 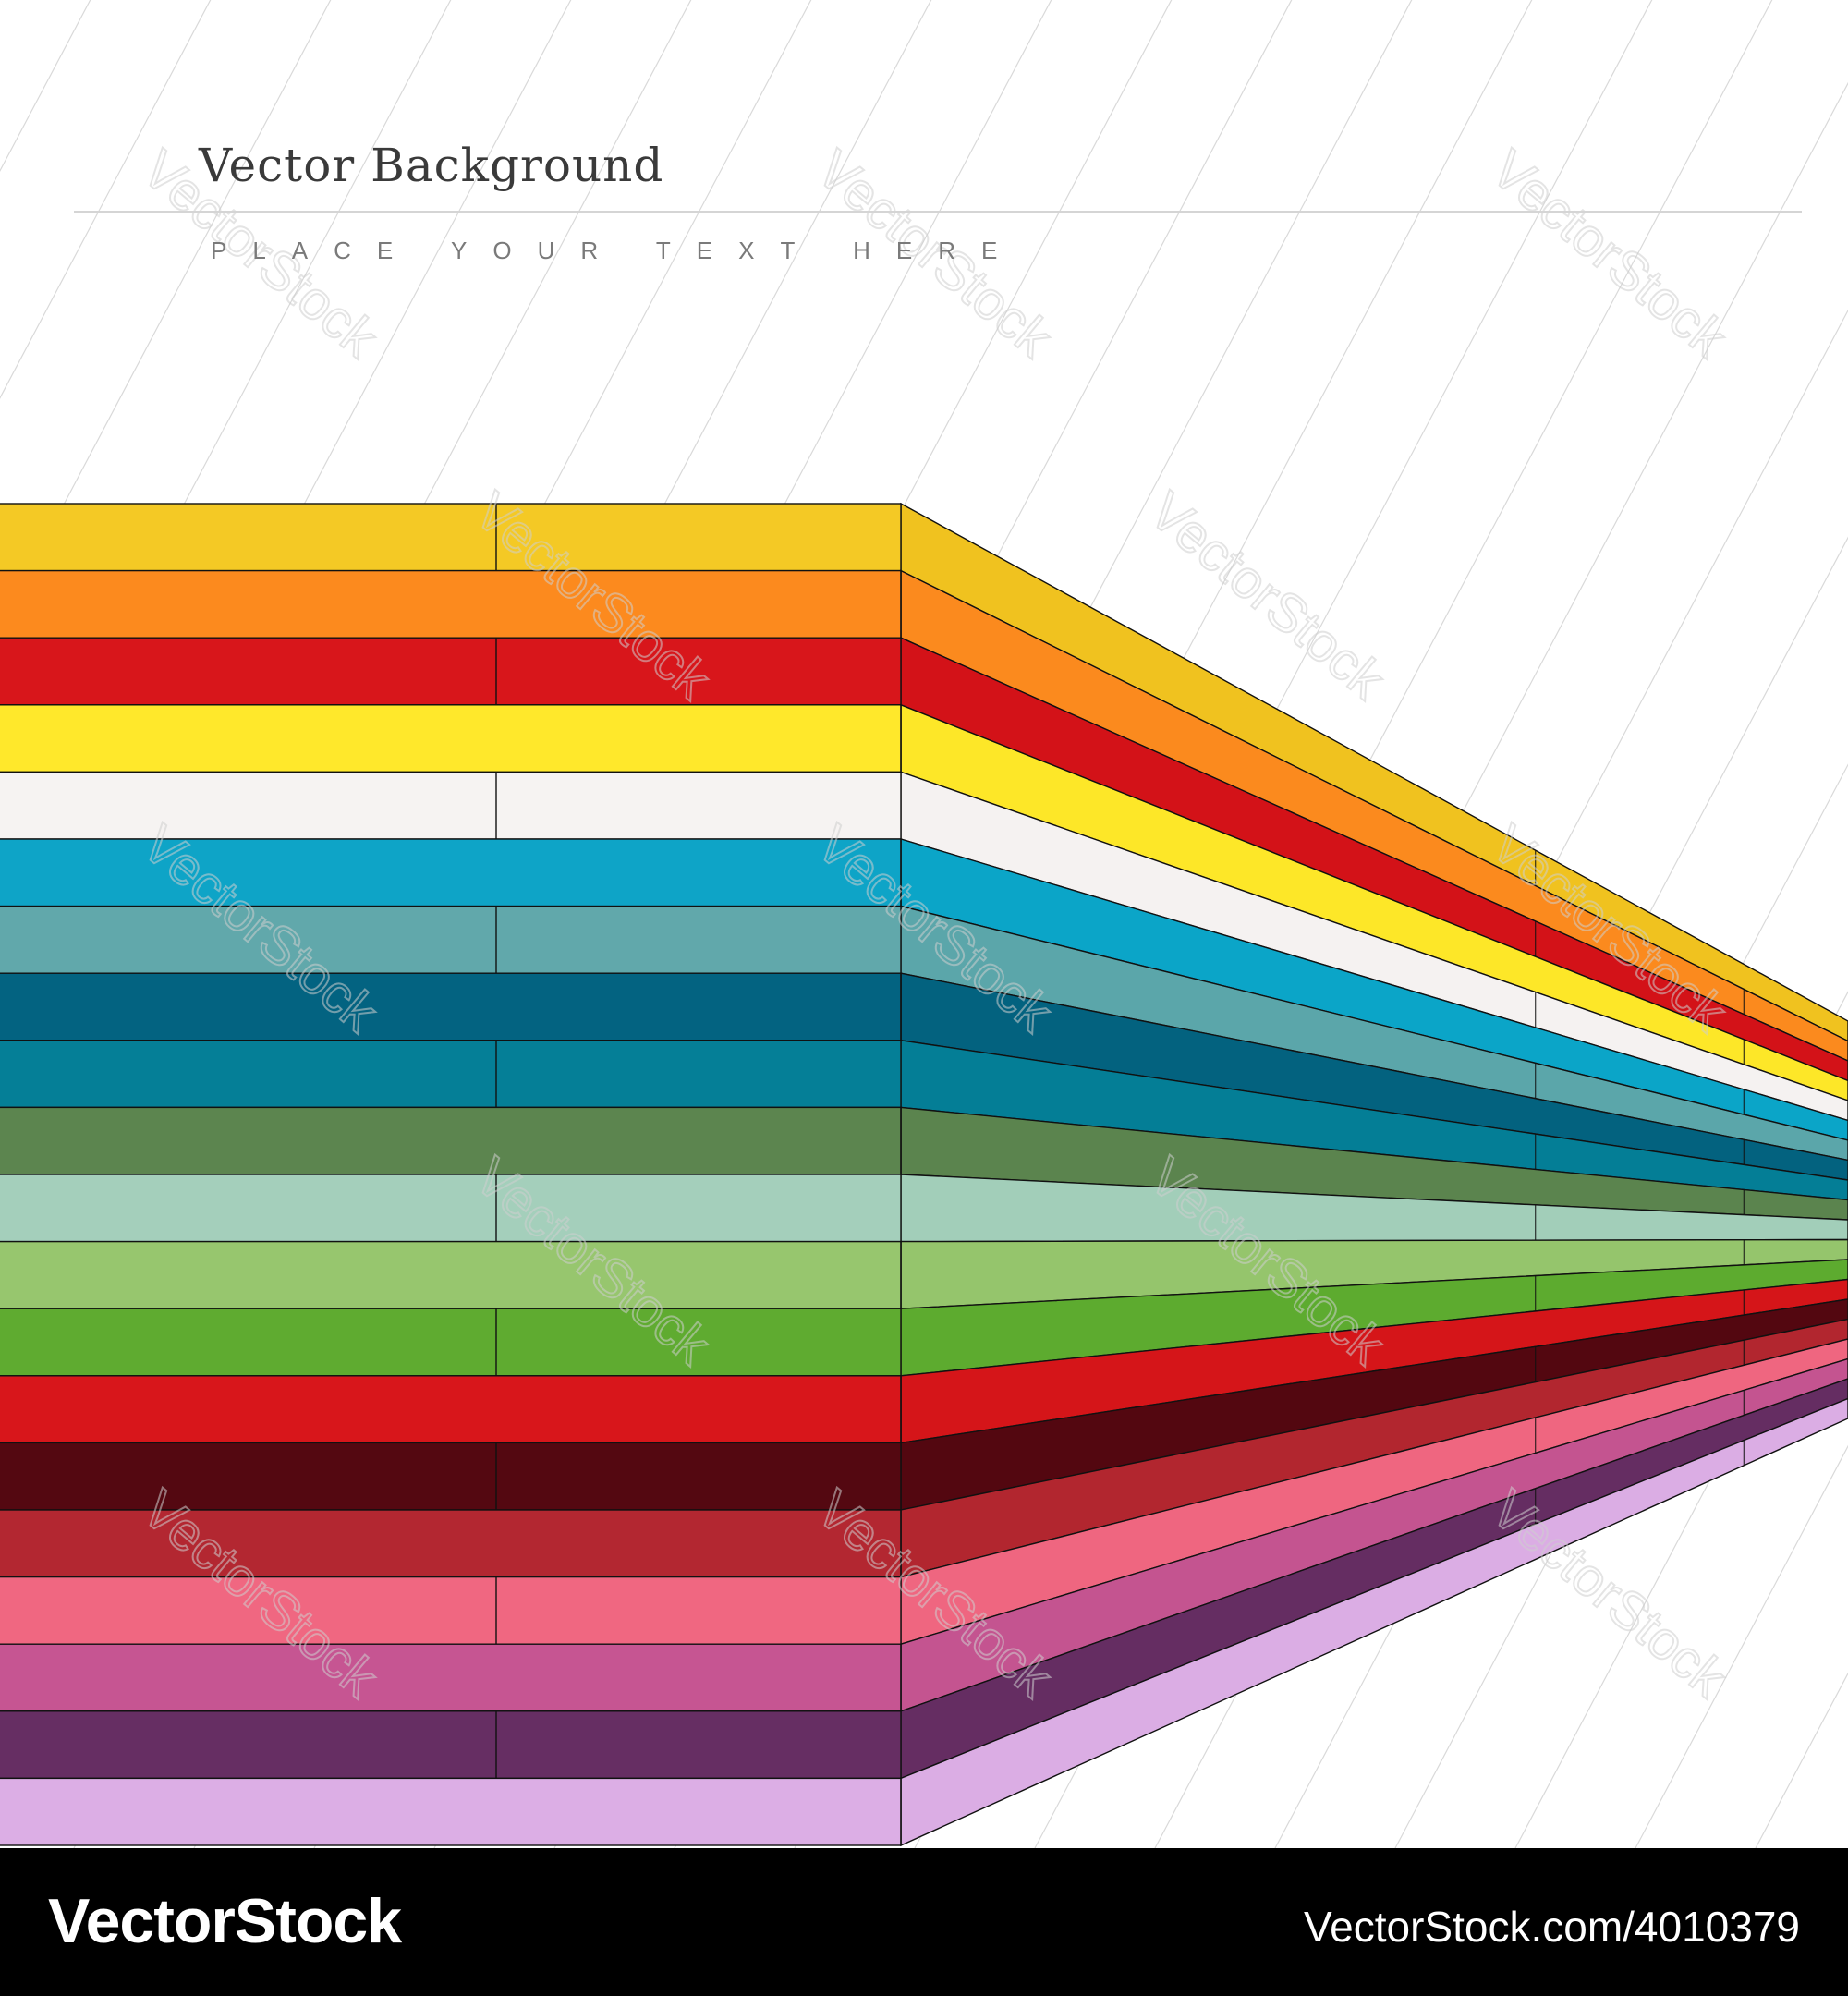 What do you see at coordinates (938, 212) in the screenshot?
I see `title-divider` at bounding box center [938, 212].